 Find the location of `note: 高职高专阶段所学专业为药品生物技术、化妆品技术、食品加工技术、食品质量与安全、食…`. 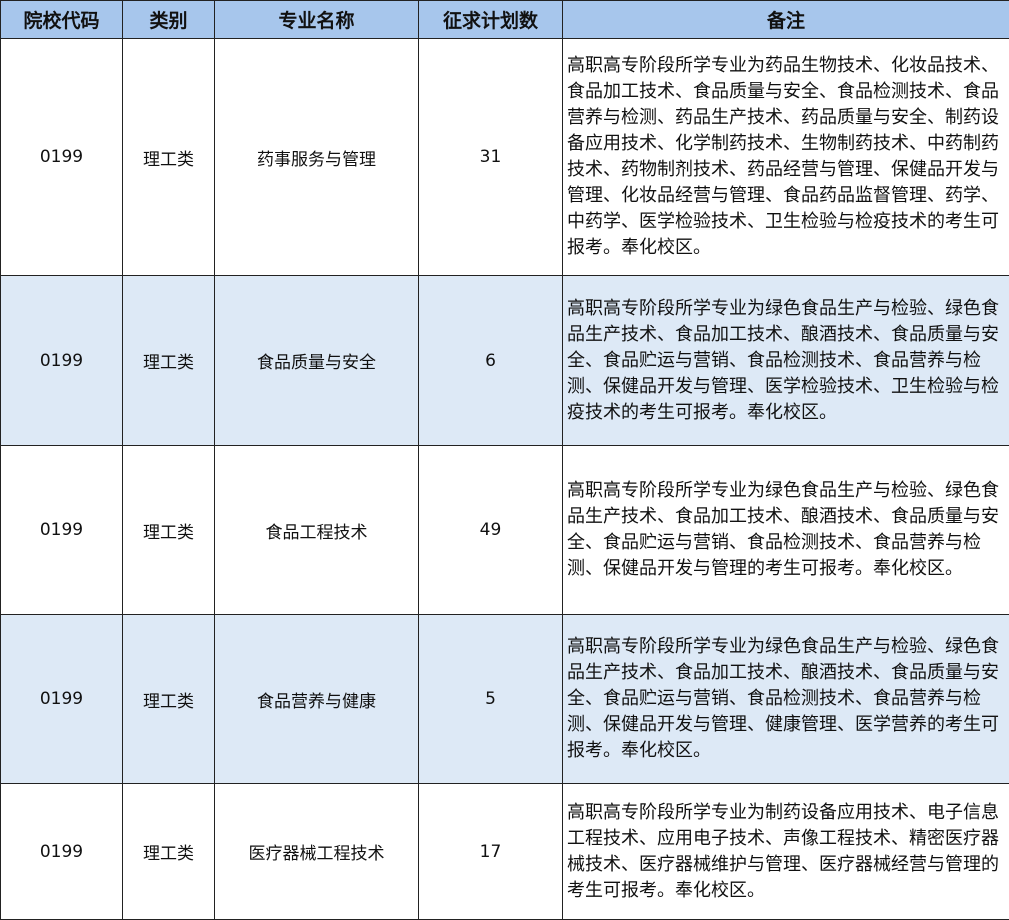

note: 高职高专阶段所学专业为药品生物技术、化妆品技术、食品加工技术、食品质量与安全、食… is located at coordinates (786, 157).